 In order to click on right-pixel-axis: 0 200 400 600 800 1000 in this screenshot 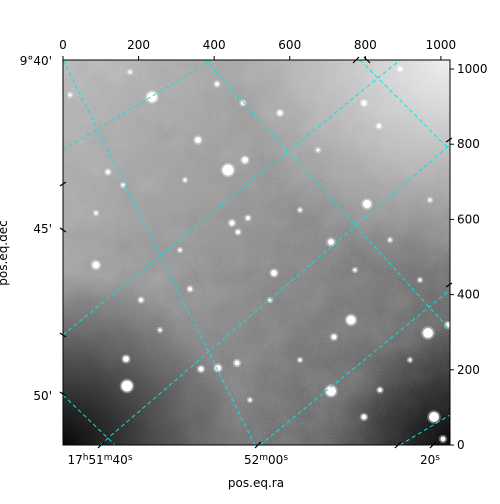, I will do `click(469, 257)`.